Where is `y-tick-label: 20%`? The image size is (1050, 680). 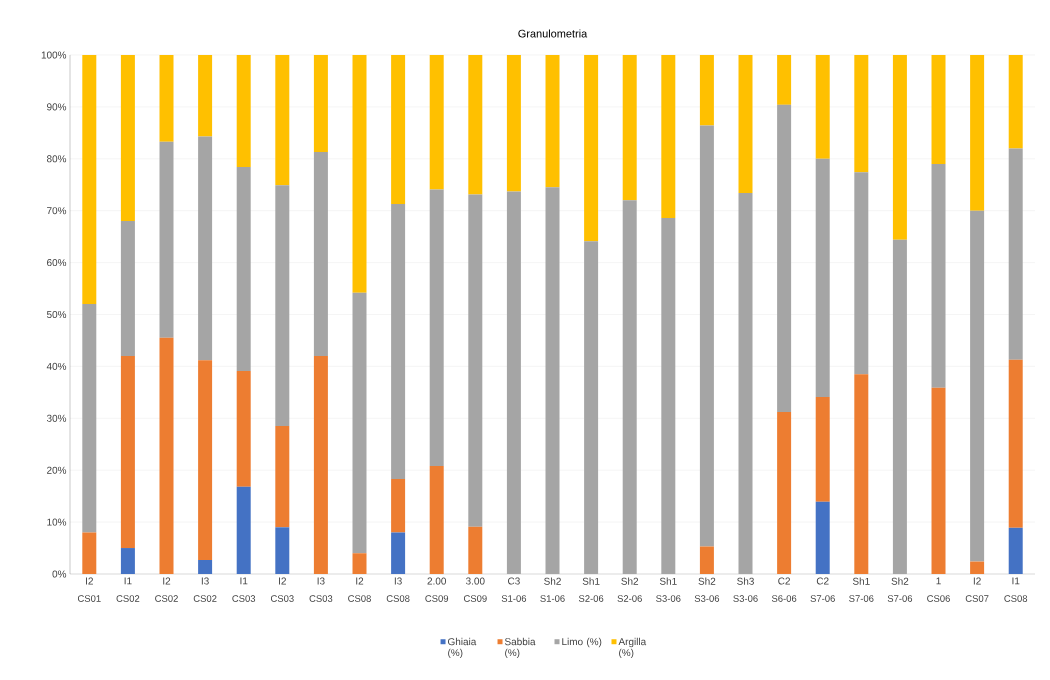 y-tick-label: 20% is located at coordinates (57, 470).